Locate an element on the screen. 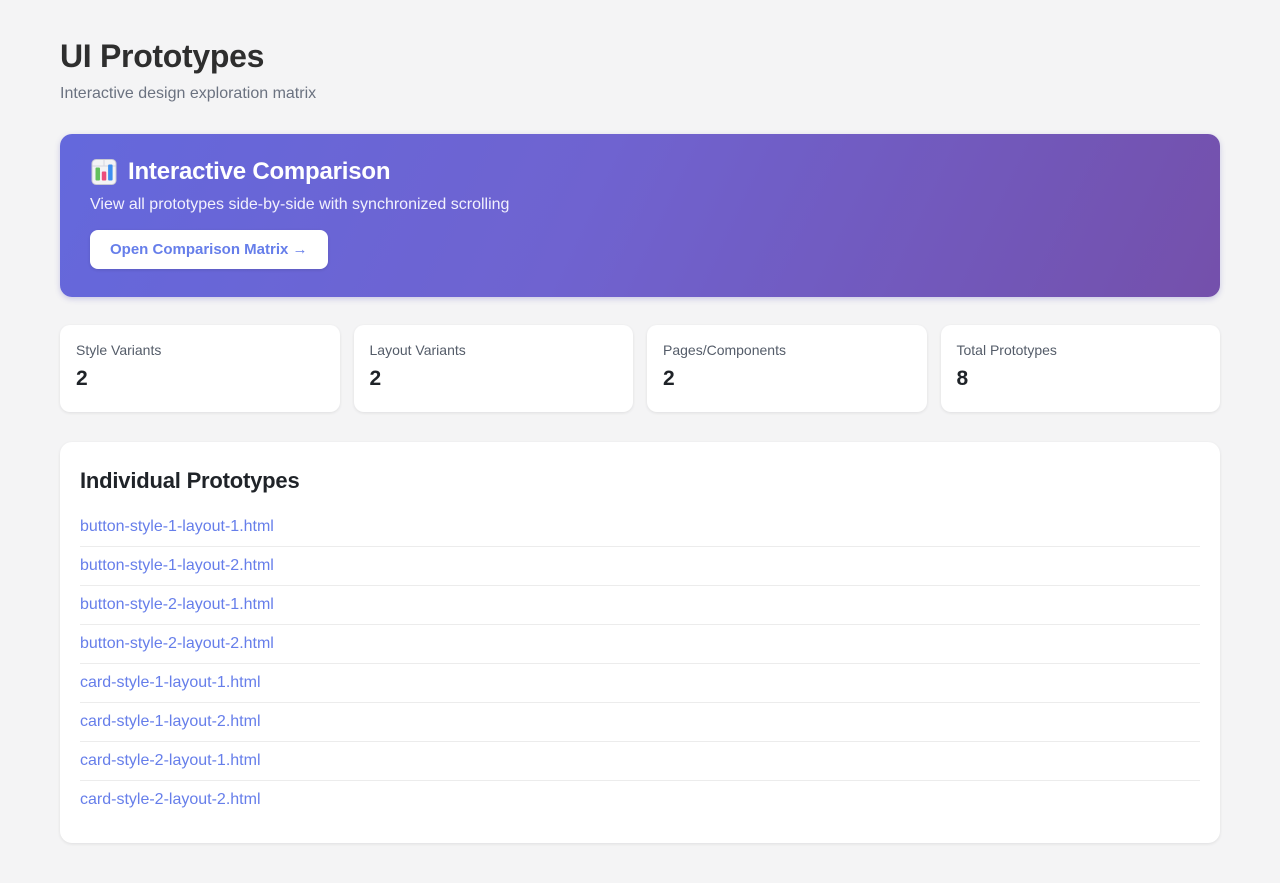  stat-card-style-variants: Style Variants 2 is located at coordinates (200, 368).